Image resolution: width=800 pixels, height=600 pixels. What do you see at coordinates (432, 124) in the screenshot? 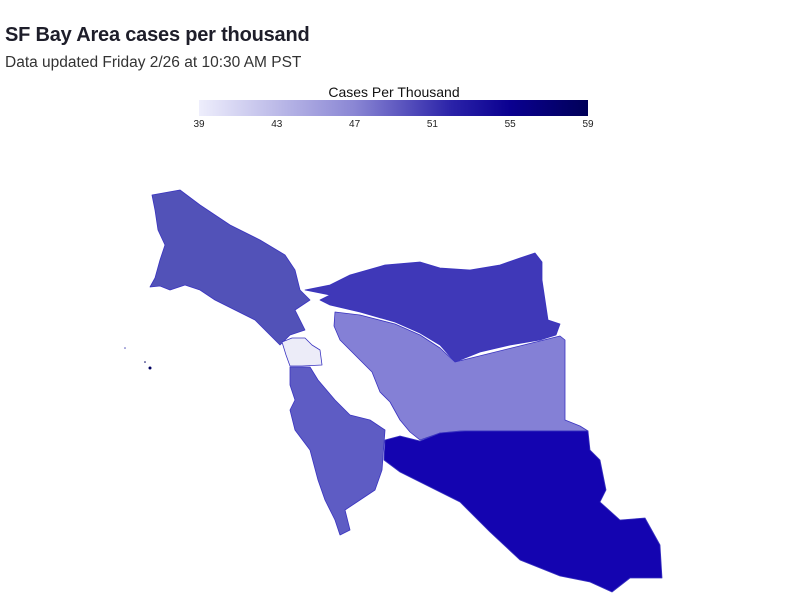
I see `legend-tick: 51` at bounding box center [432, 124].